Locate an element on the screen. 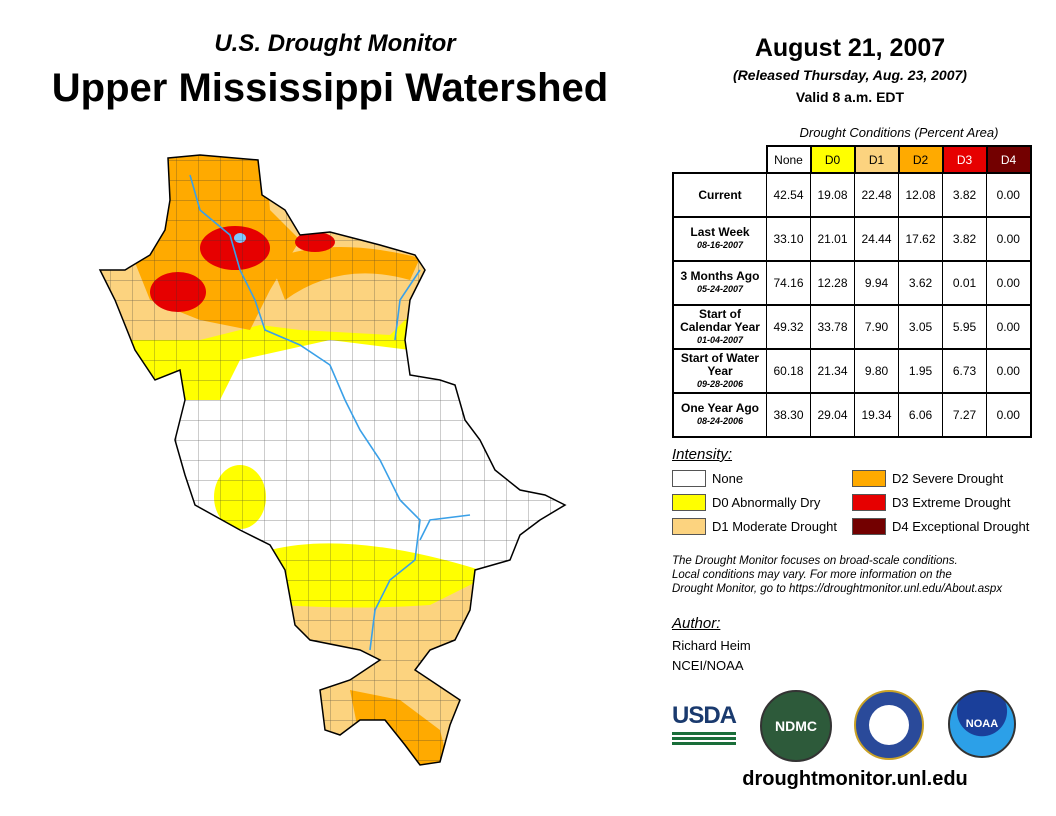  table-cell: 12.08 is located at coordinates (920, 195).